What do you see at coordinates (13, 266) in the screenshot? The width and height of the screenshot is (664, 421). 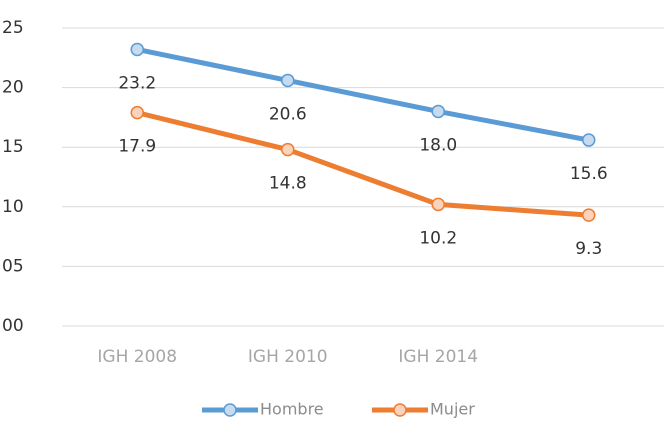 I see `y-tick-label: 05` at bounding box center [13, 266].